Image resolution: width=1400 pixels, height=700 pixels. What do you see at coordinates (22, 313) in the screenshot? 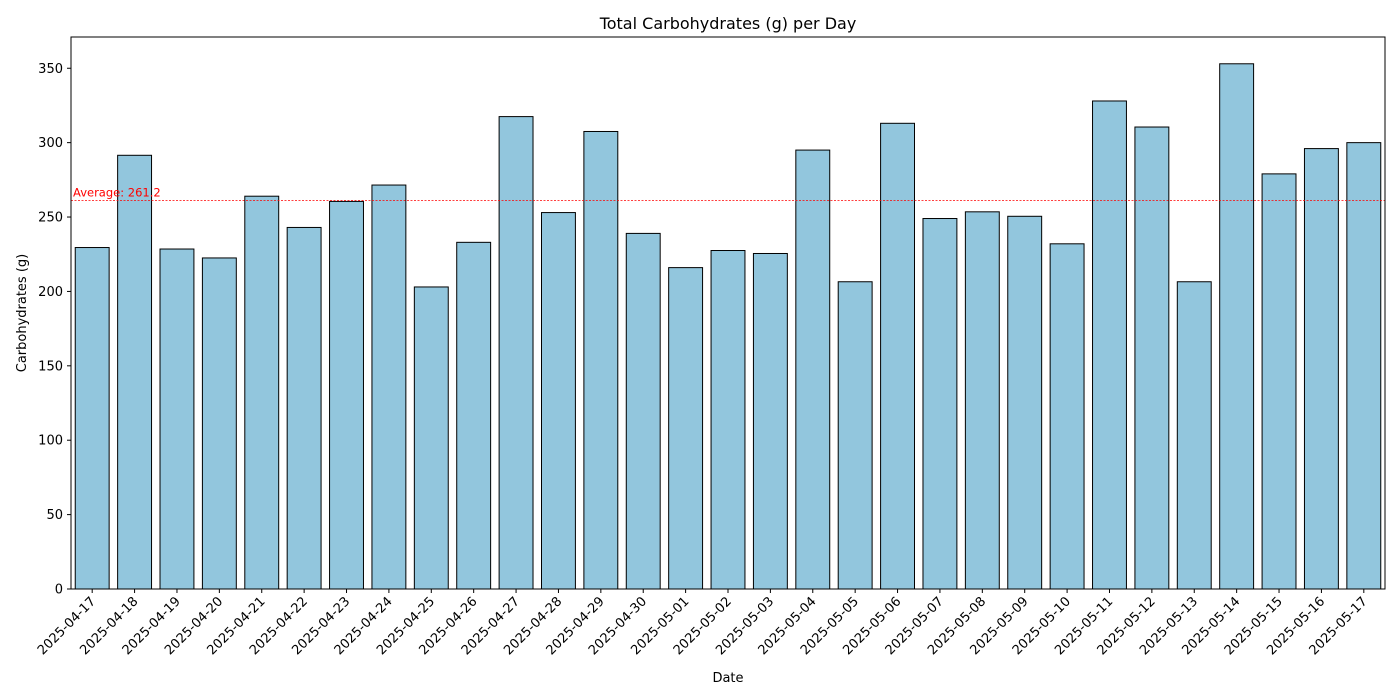
I see `y-axis-label: Carbohydrates (g)` at bounding box center [22, 313].